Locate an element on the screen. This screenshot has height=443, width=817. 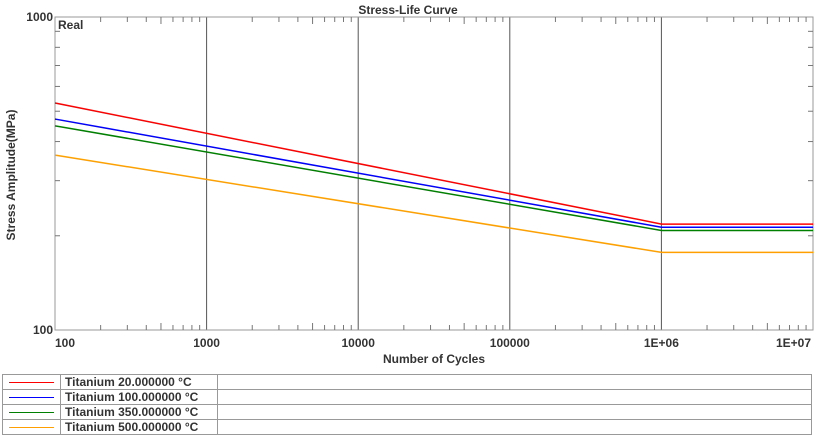
x-tick-label: 1E+06 is located at coordinates (661, 343).